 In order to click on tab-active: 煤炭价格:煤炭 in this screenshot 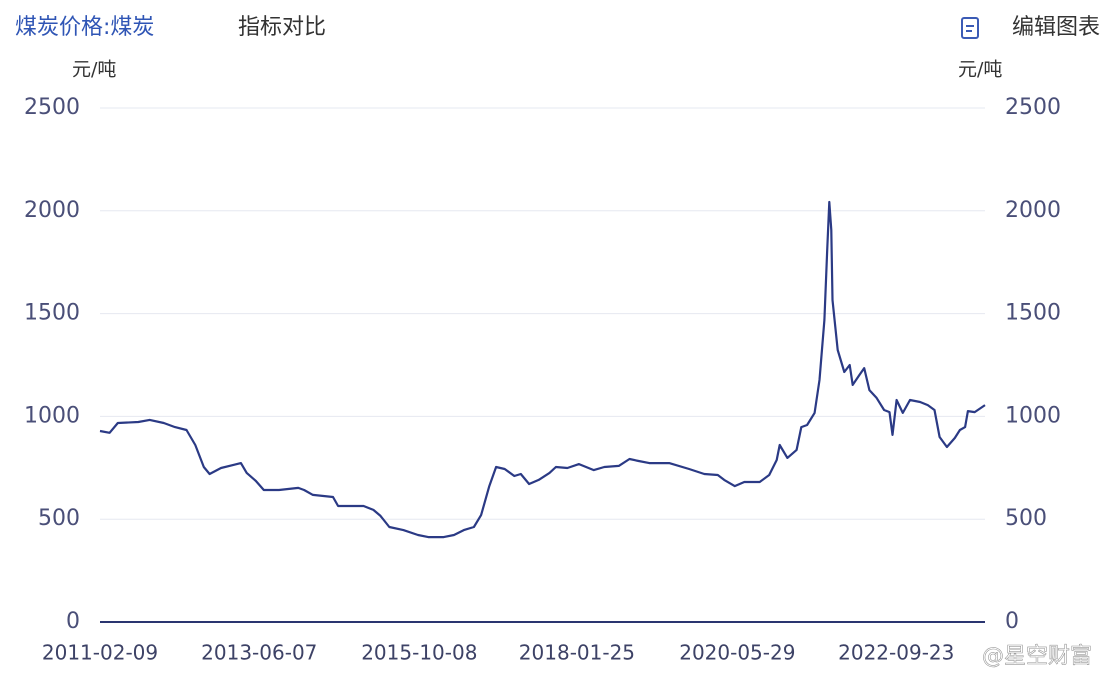, I will do `click(84, 27)`.